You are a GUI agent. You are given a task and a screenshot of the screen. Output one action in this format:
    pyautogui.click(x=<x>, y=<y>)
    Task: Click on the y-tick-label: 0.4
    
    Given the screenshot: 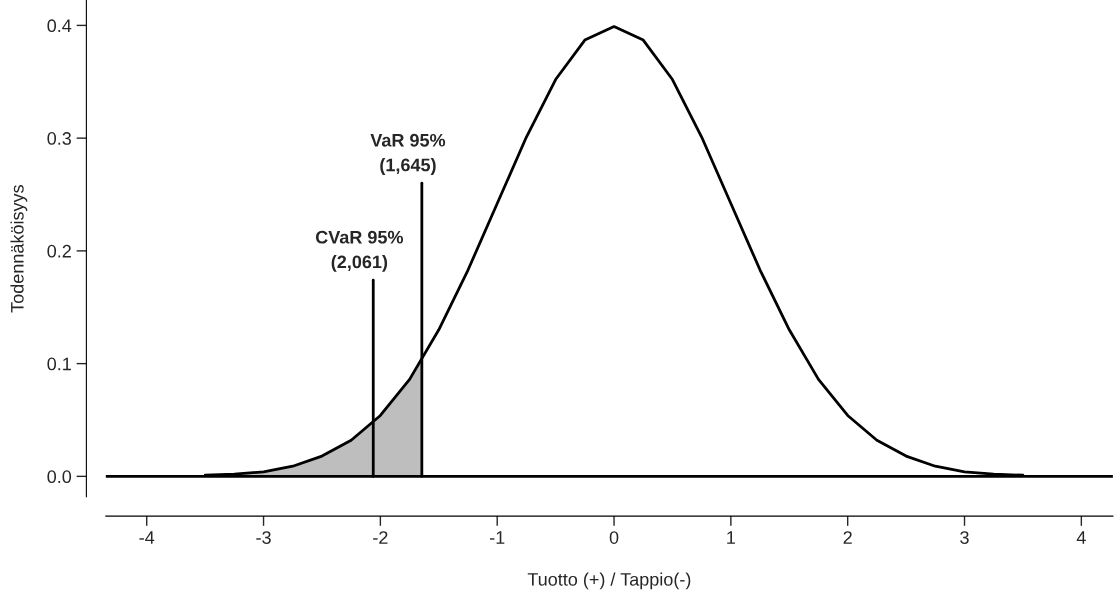 What is the action you would take?
    pyautogui.click(x=59, y=26)
    